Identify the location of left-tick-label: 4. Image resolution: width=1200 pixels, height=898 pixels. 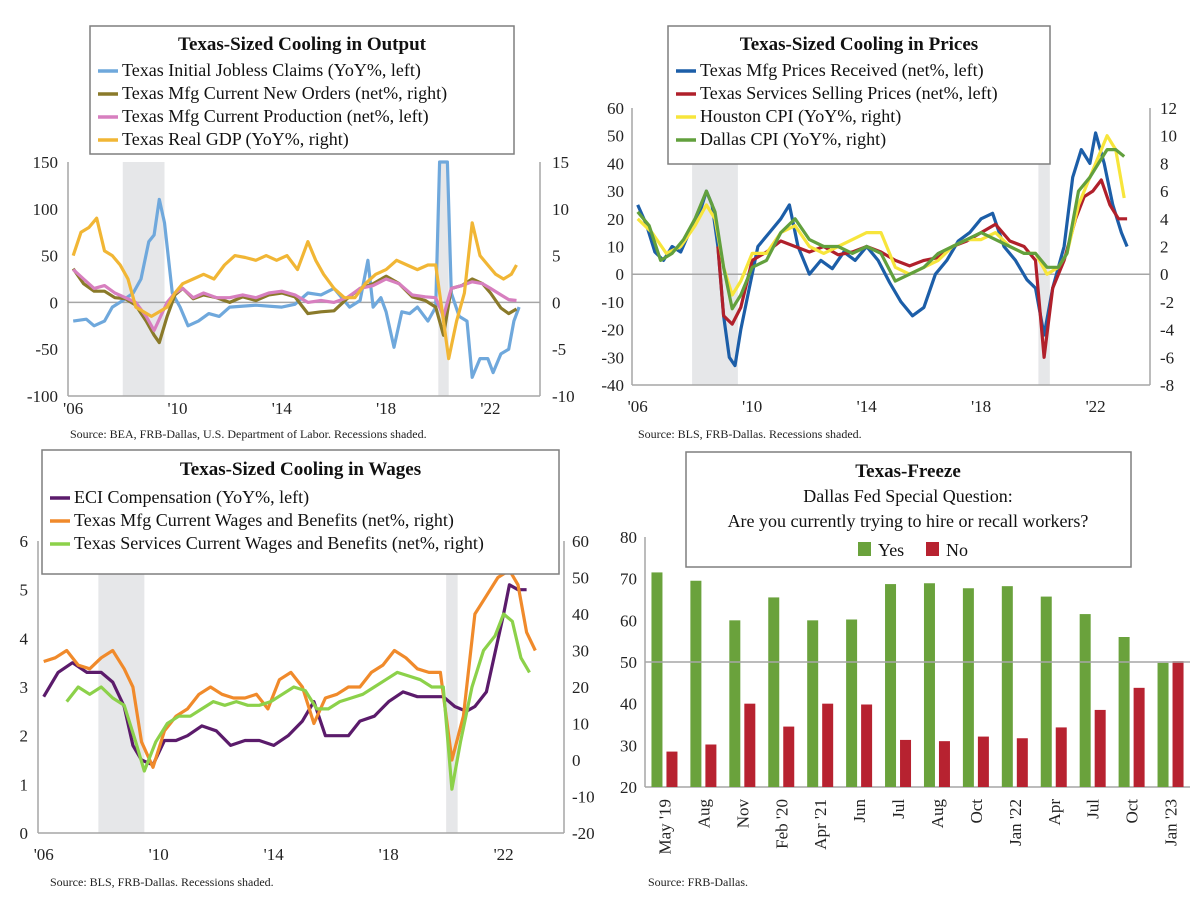
(24, 638).